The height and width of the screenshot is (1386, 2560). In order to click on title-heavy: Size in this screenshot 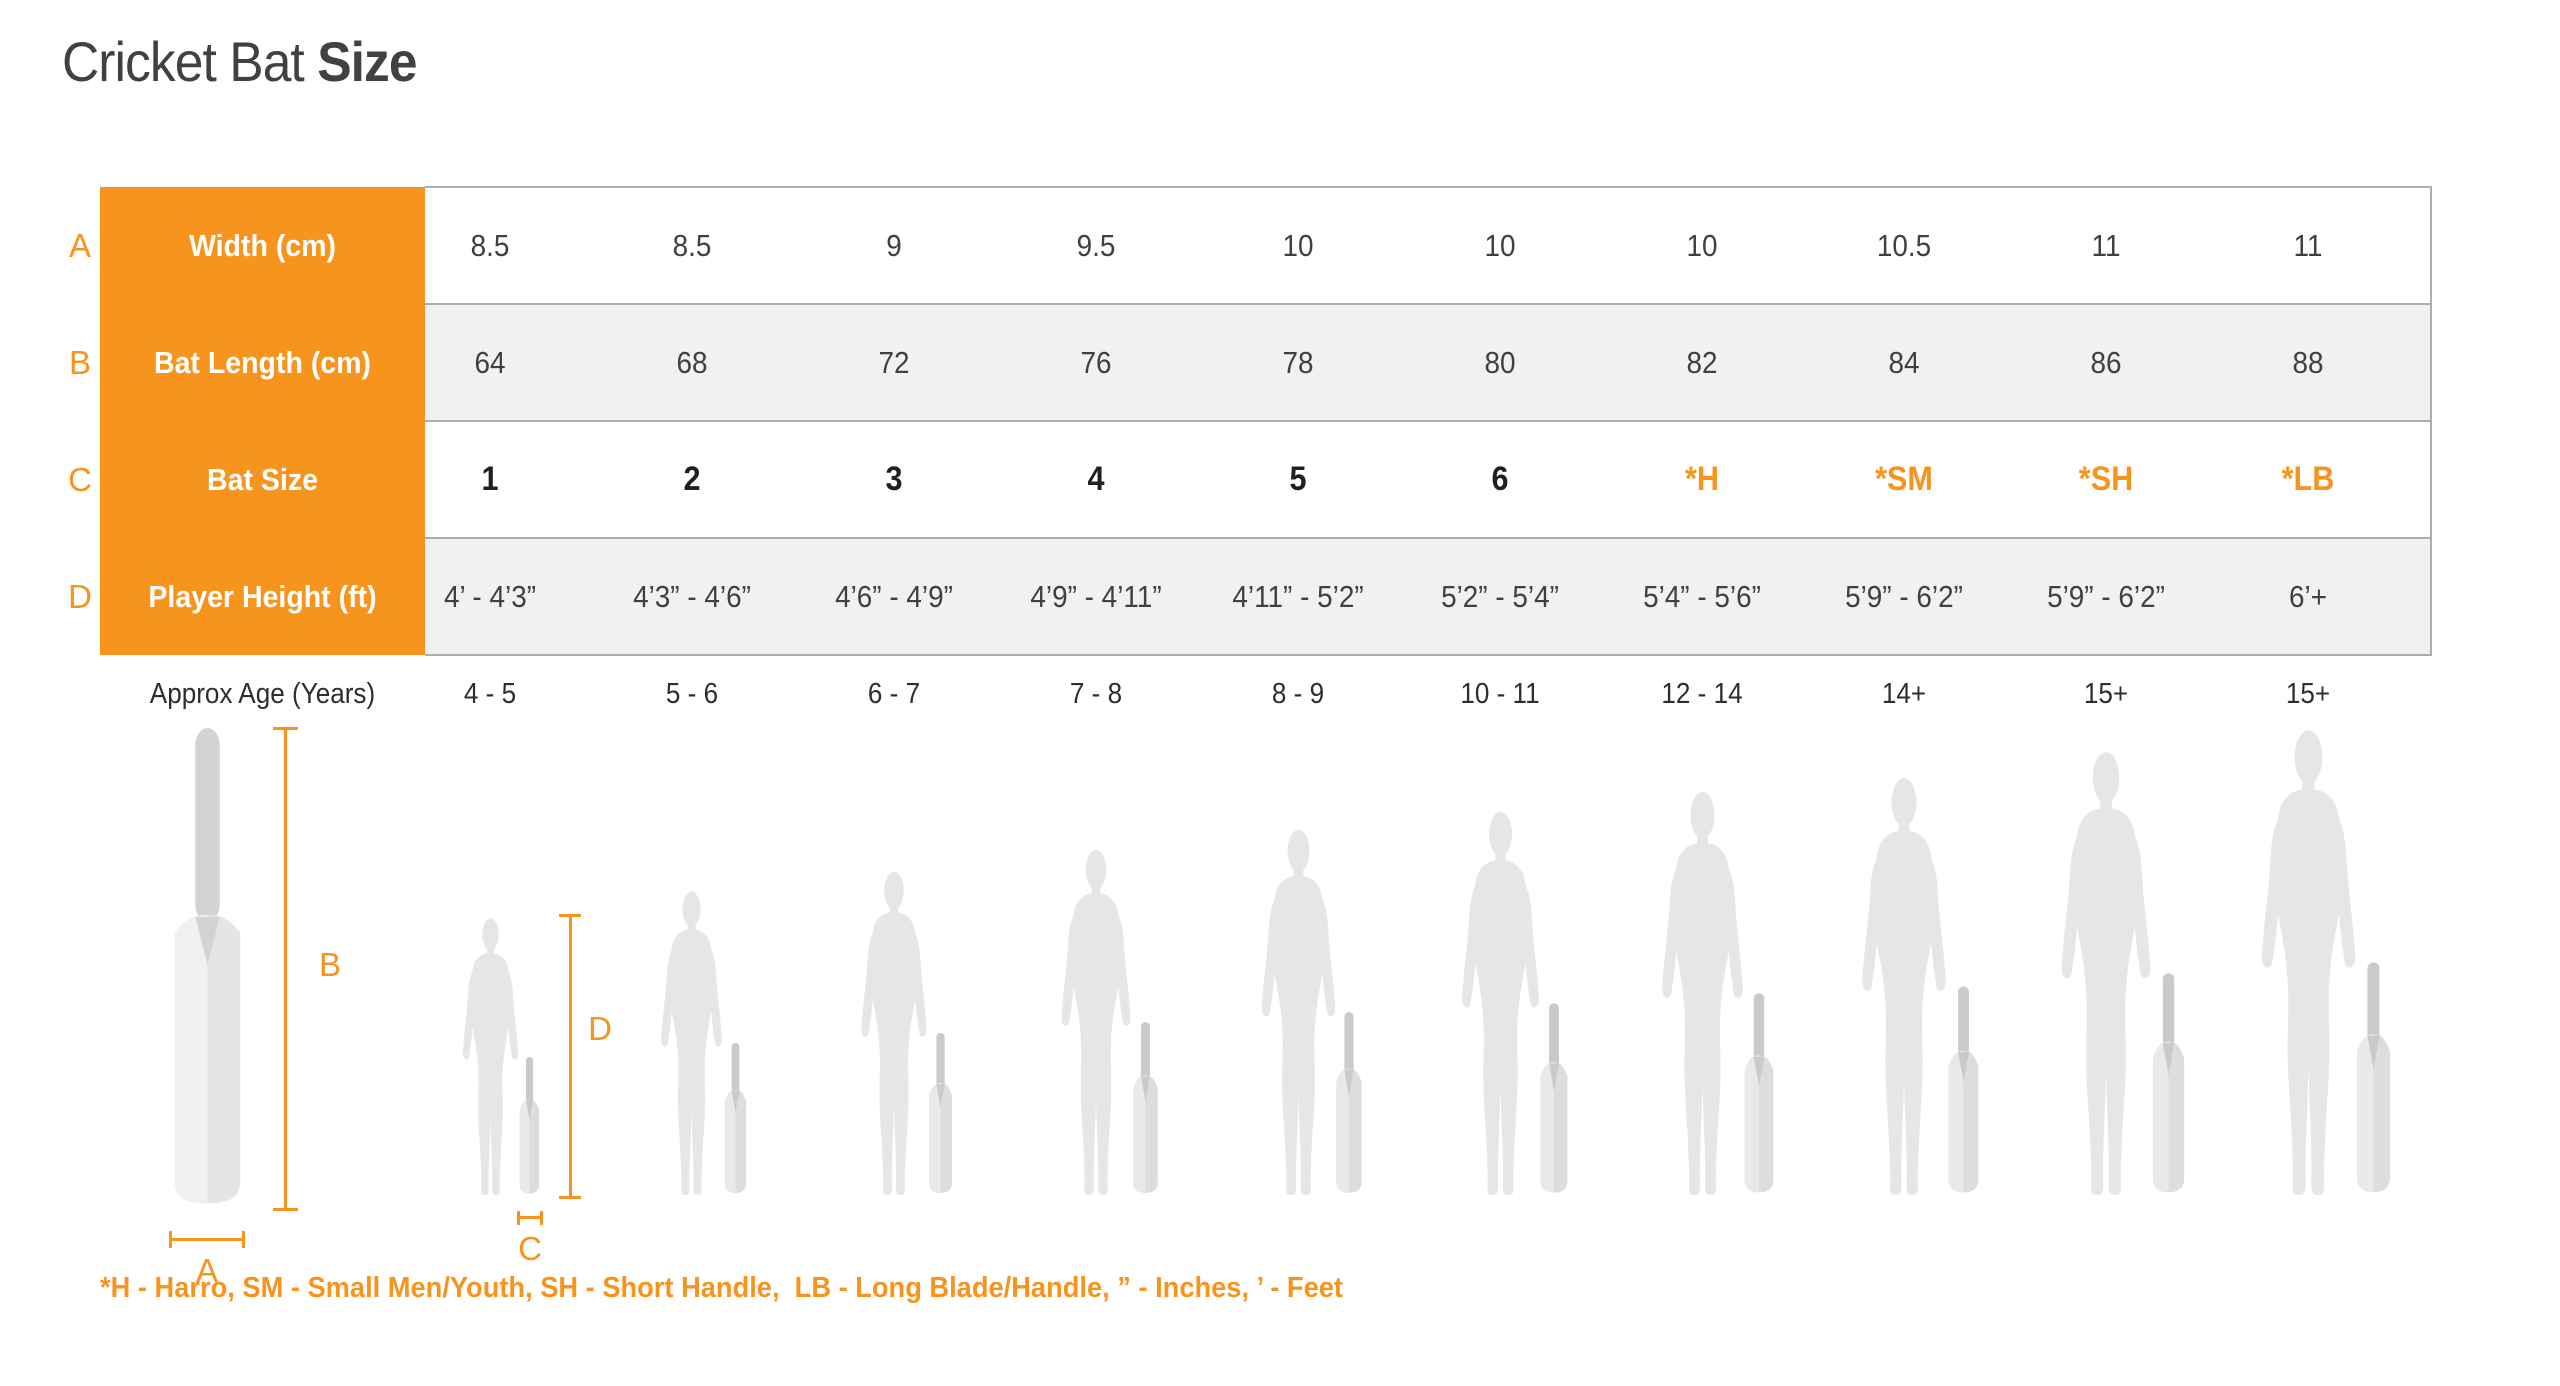, I will do `click(367, 61)`.